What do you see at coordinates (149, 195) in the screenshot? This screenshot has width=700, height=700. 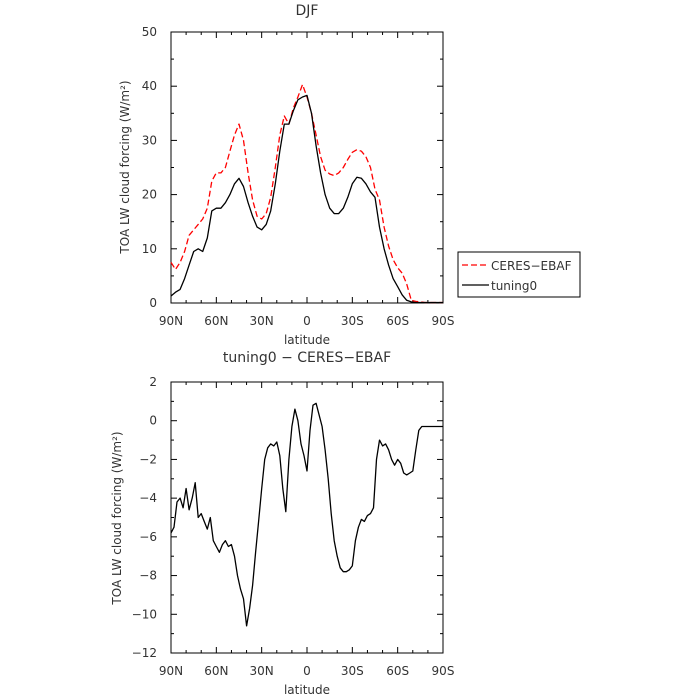 I see `y-tick-label: 20` at bounding box center [149, 195].